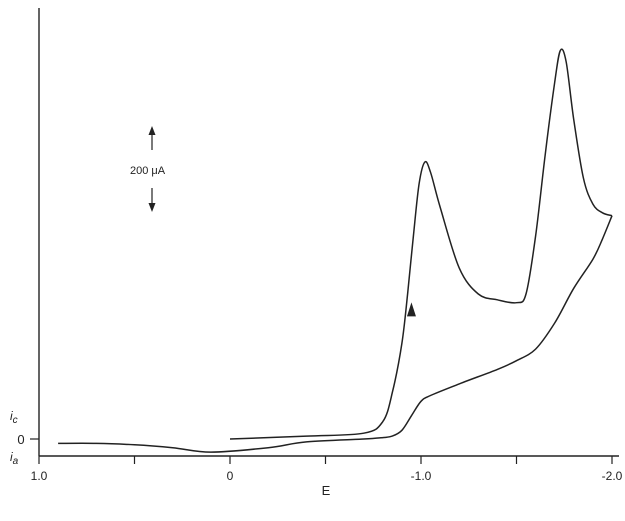 The height and width of the screenshot is (521, 625). What do you see at coordinates (411, 309) in the screenshot?
I see `sweep-direction-arrow` at bounding box center [411, 309].